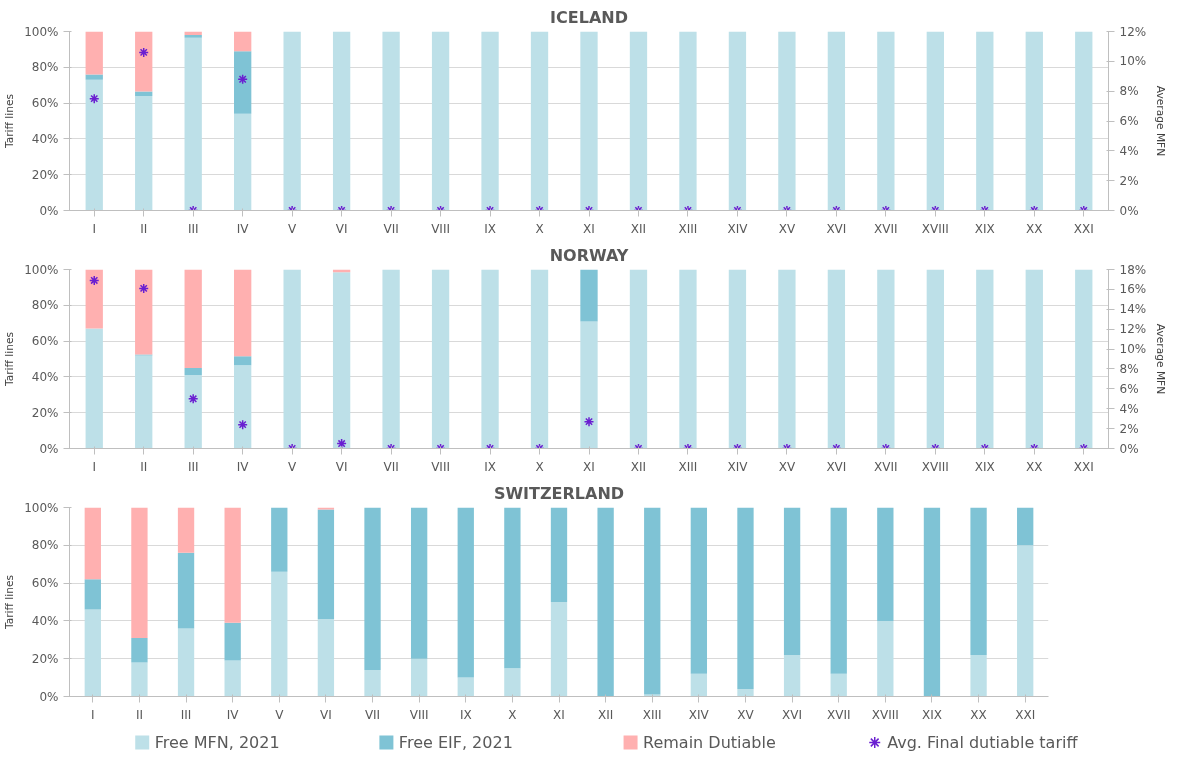 The height and width of the screenshot is (780, 1180). Describe the element at coordinates (1133, 309) in the screenshot. I see `y2-tick-label: 14%` at that location.